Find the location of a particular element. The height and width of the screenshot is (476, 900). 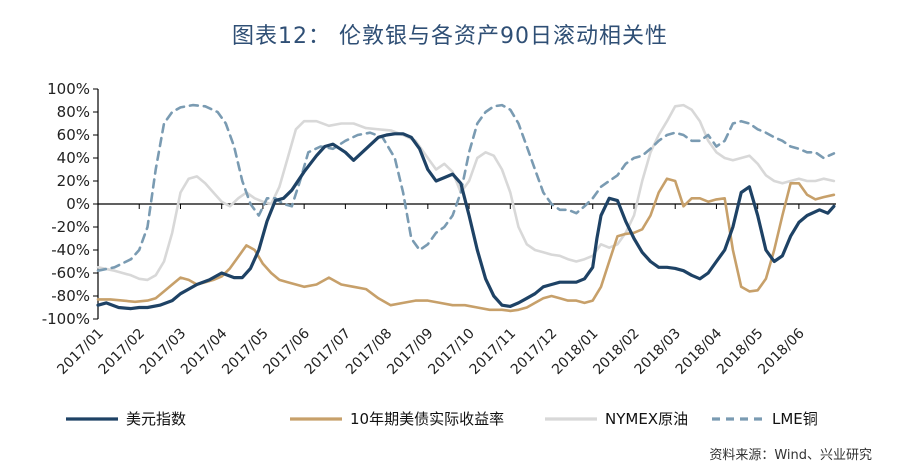

legend-label: 美元指数 is located at coordinates (156, 419).